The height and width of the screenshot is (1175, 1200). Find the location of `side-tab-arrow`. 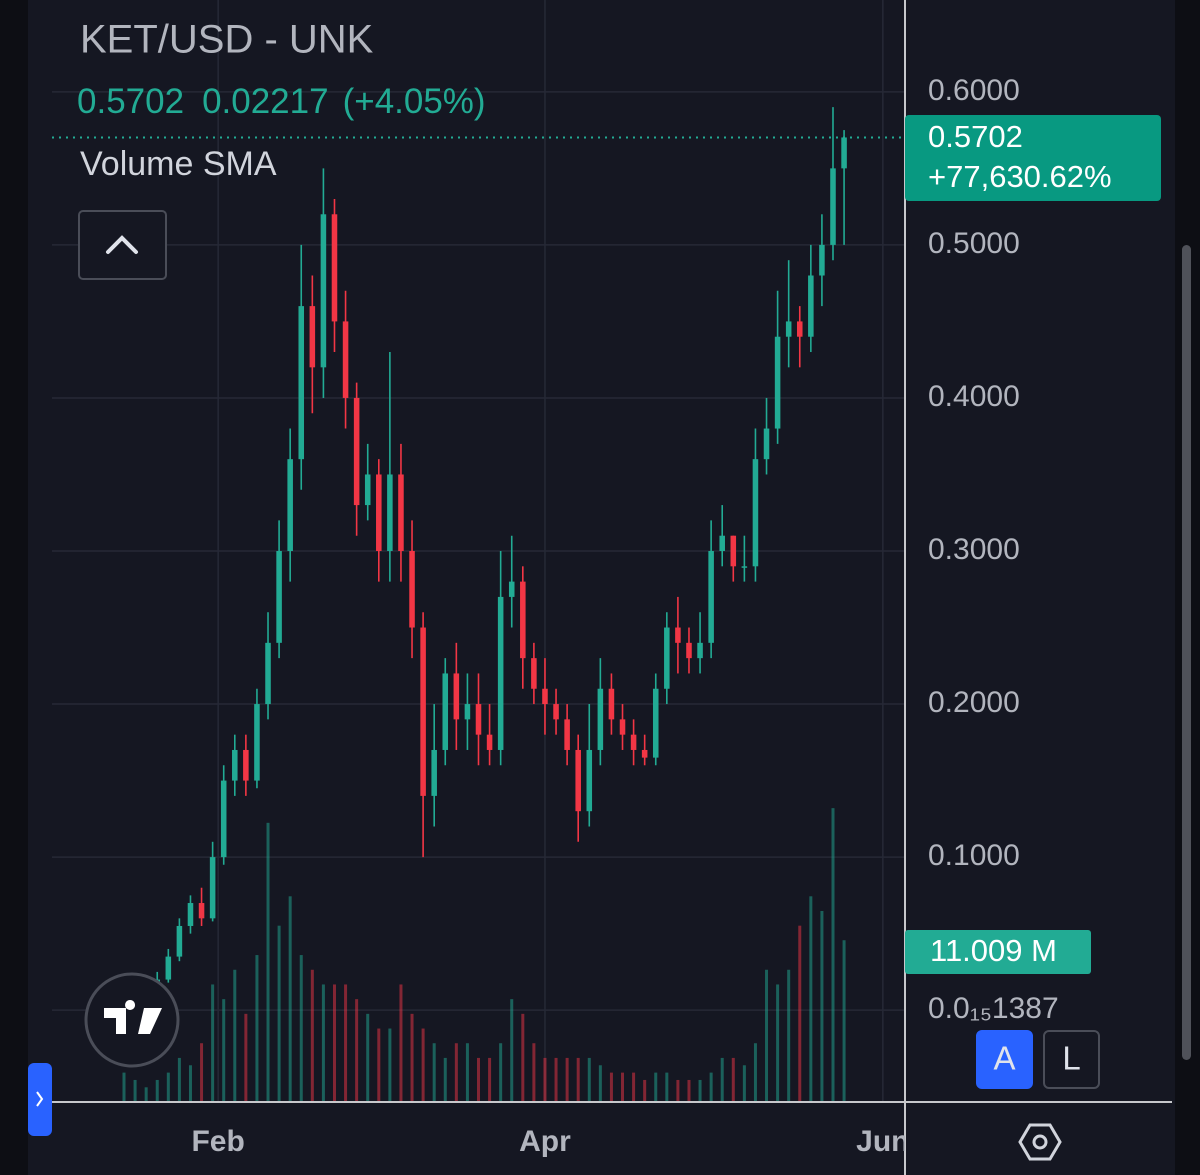

side-tab-arrow is located at coordinates (40, 1099).